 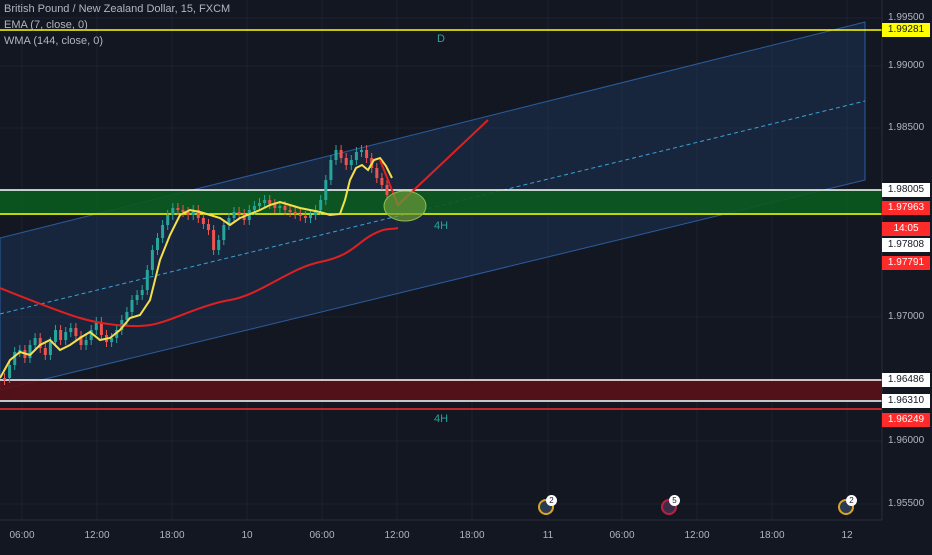 What do you see at coordinates (906, 380) in the screenshot?
I see `price-tag: 1.96486` at bounding box center [906, 380].